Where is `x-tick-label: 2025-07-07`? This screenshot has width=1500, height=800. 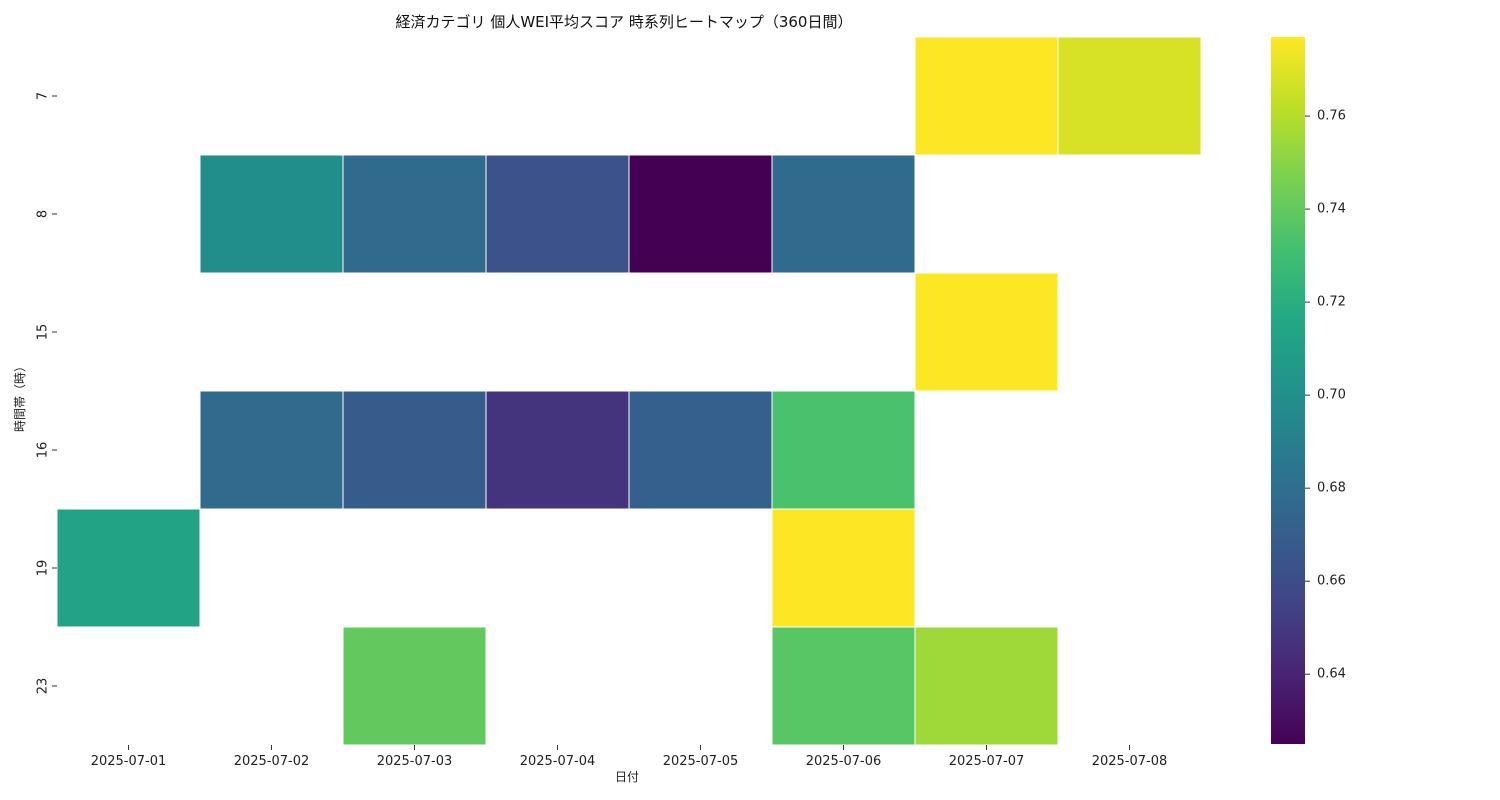
x-tick-label: 2025-07-07 is located at coordinates (987, 761).